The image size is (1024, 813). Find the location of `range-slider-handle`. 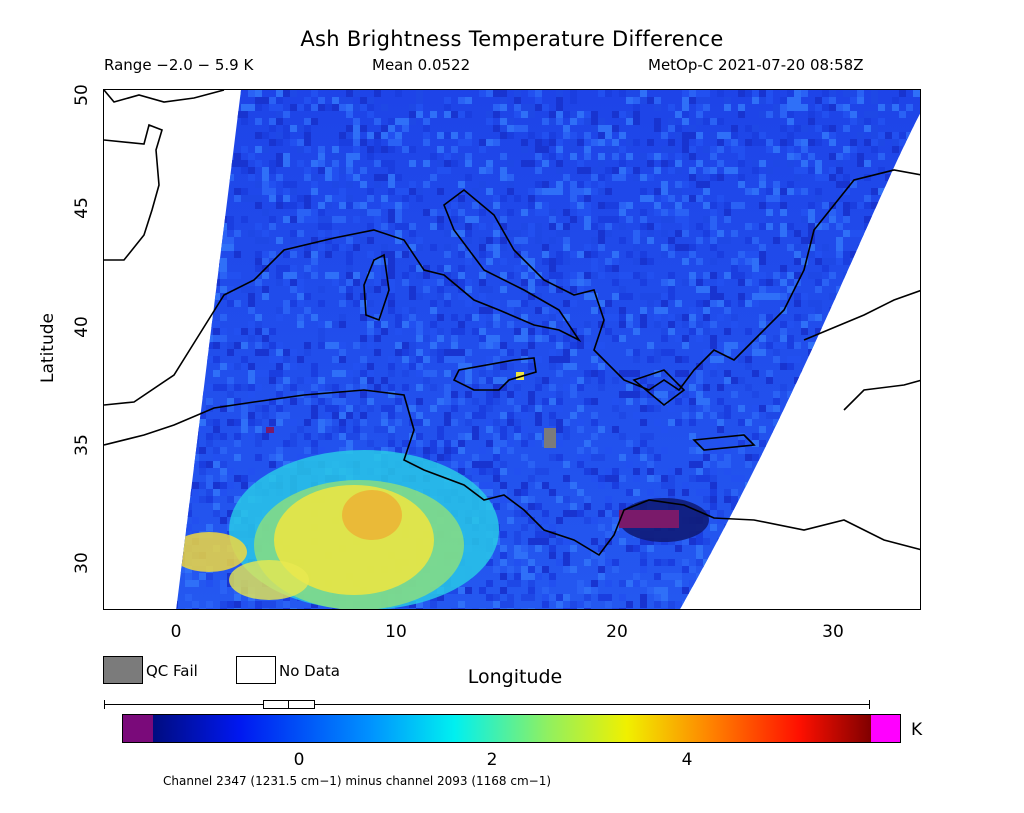

range-slider-handle is located at coordinates (289, 704).